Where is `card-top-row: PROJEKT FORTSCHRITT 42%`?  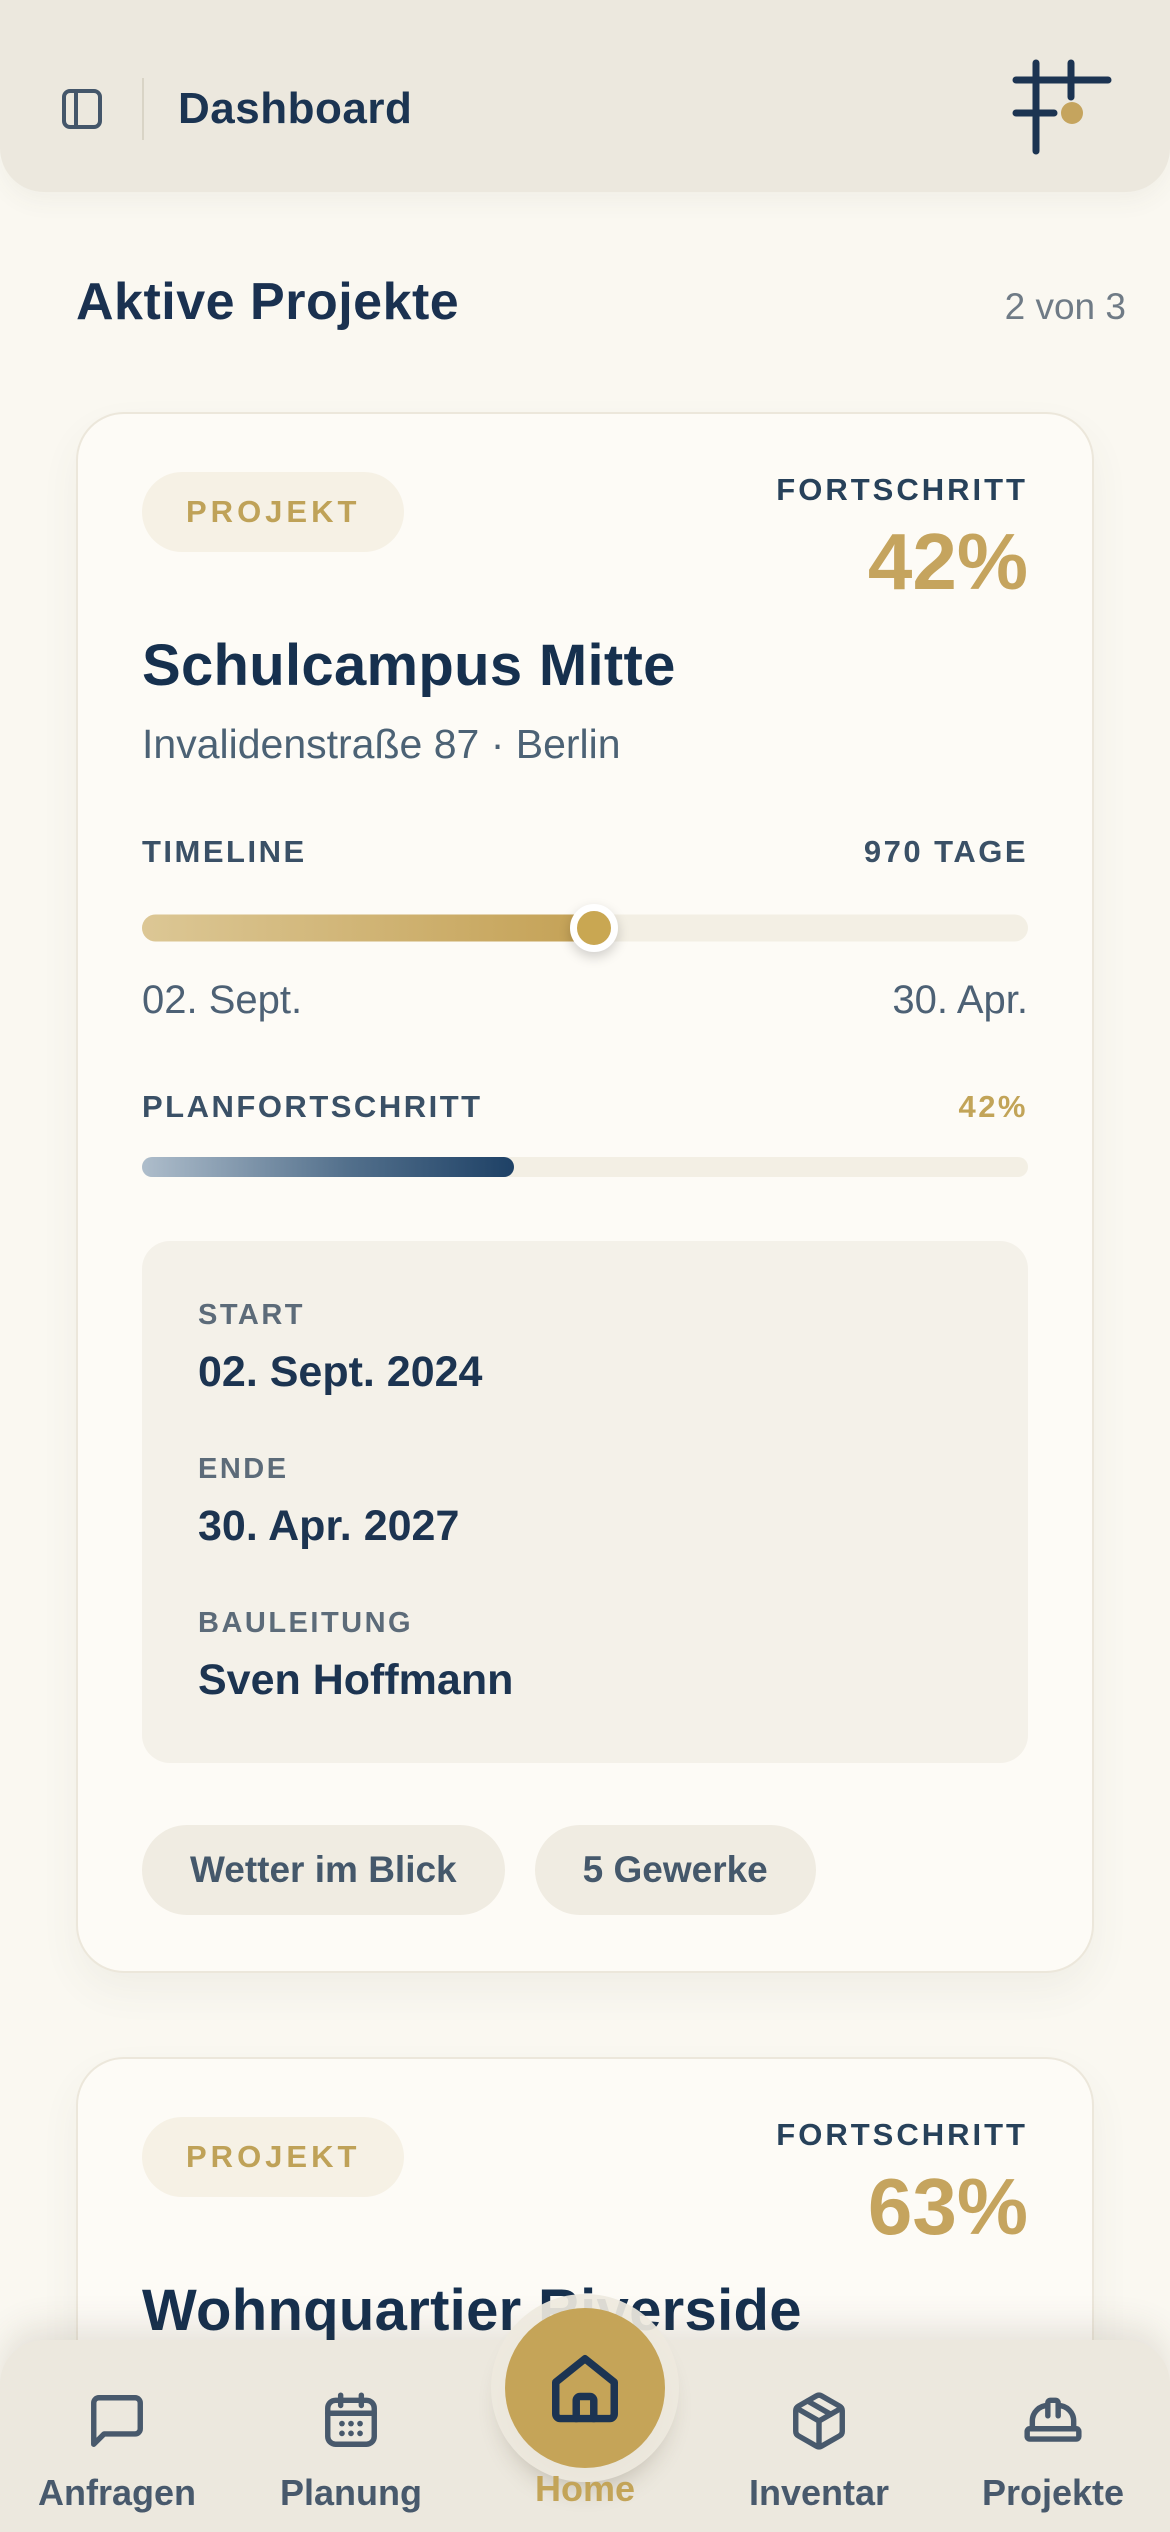
card-top-row: PROJEKT FORTSCHRITT 42% is located at coordinates (585, 537).